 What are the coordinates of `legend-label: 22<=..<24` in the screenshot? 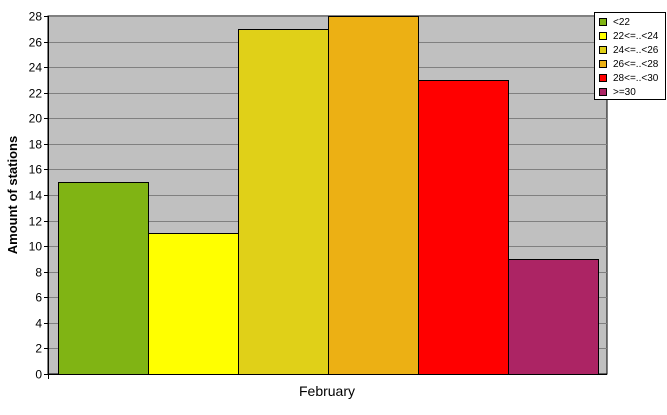 It's located at (636, 36).